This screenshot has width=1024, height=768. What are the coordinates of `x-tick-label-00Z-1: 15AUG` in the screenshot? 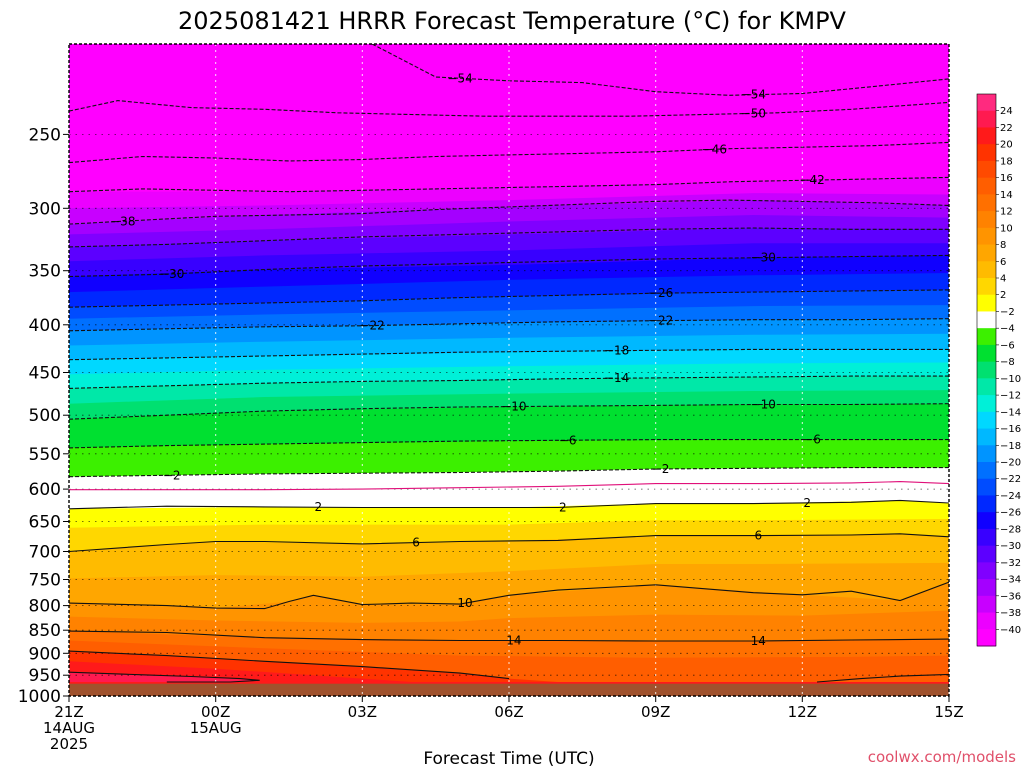 It's located at (216, 728).